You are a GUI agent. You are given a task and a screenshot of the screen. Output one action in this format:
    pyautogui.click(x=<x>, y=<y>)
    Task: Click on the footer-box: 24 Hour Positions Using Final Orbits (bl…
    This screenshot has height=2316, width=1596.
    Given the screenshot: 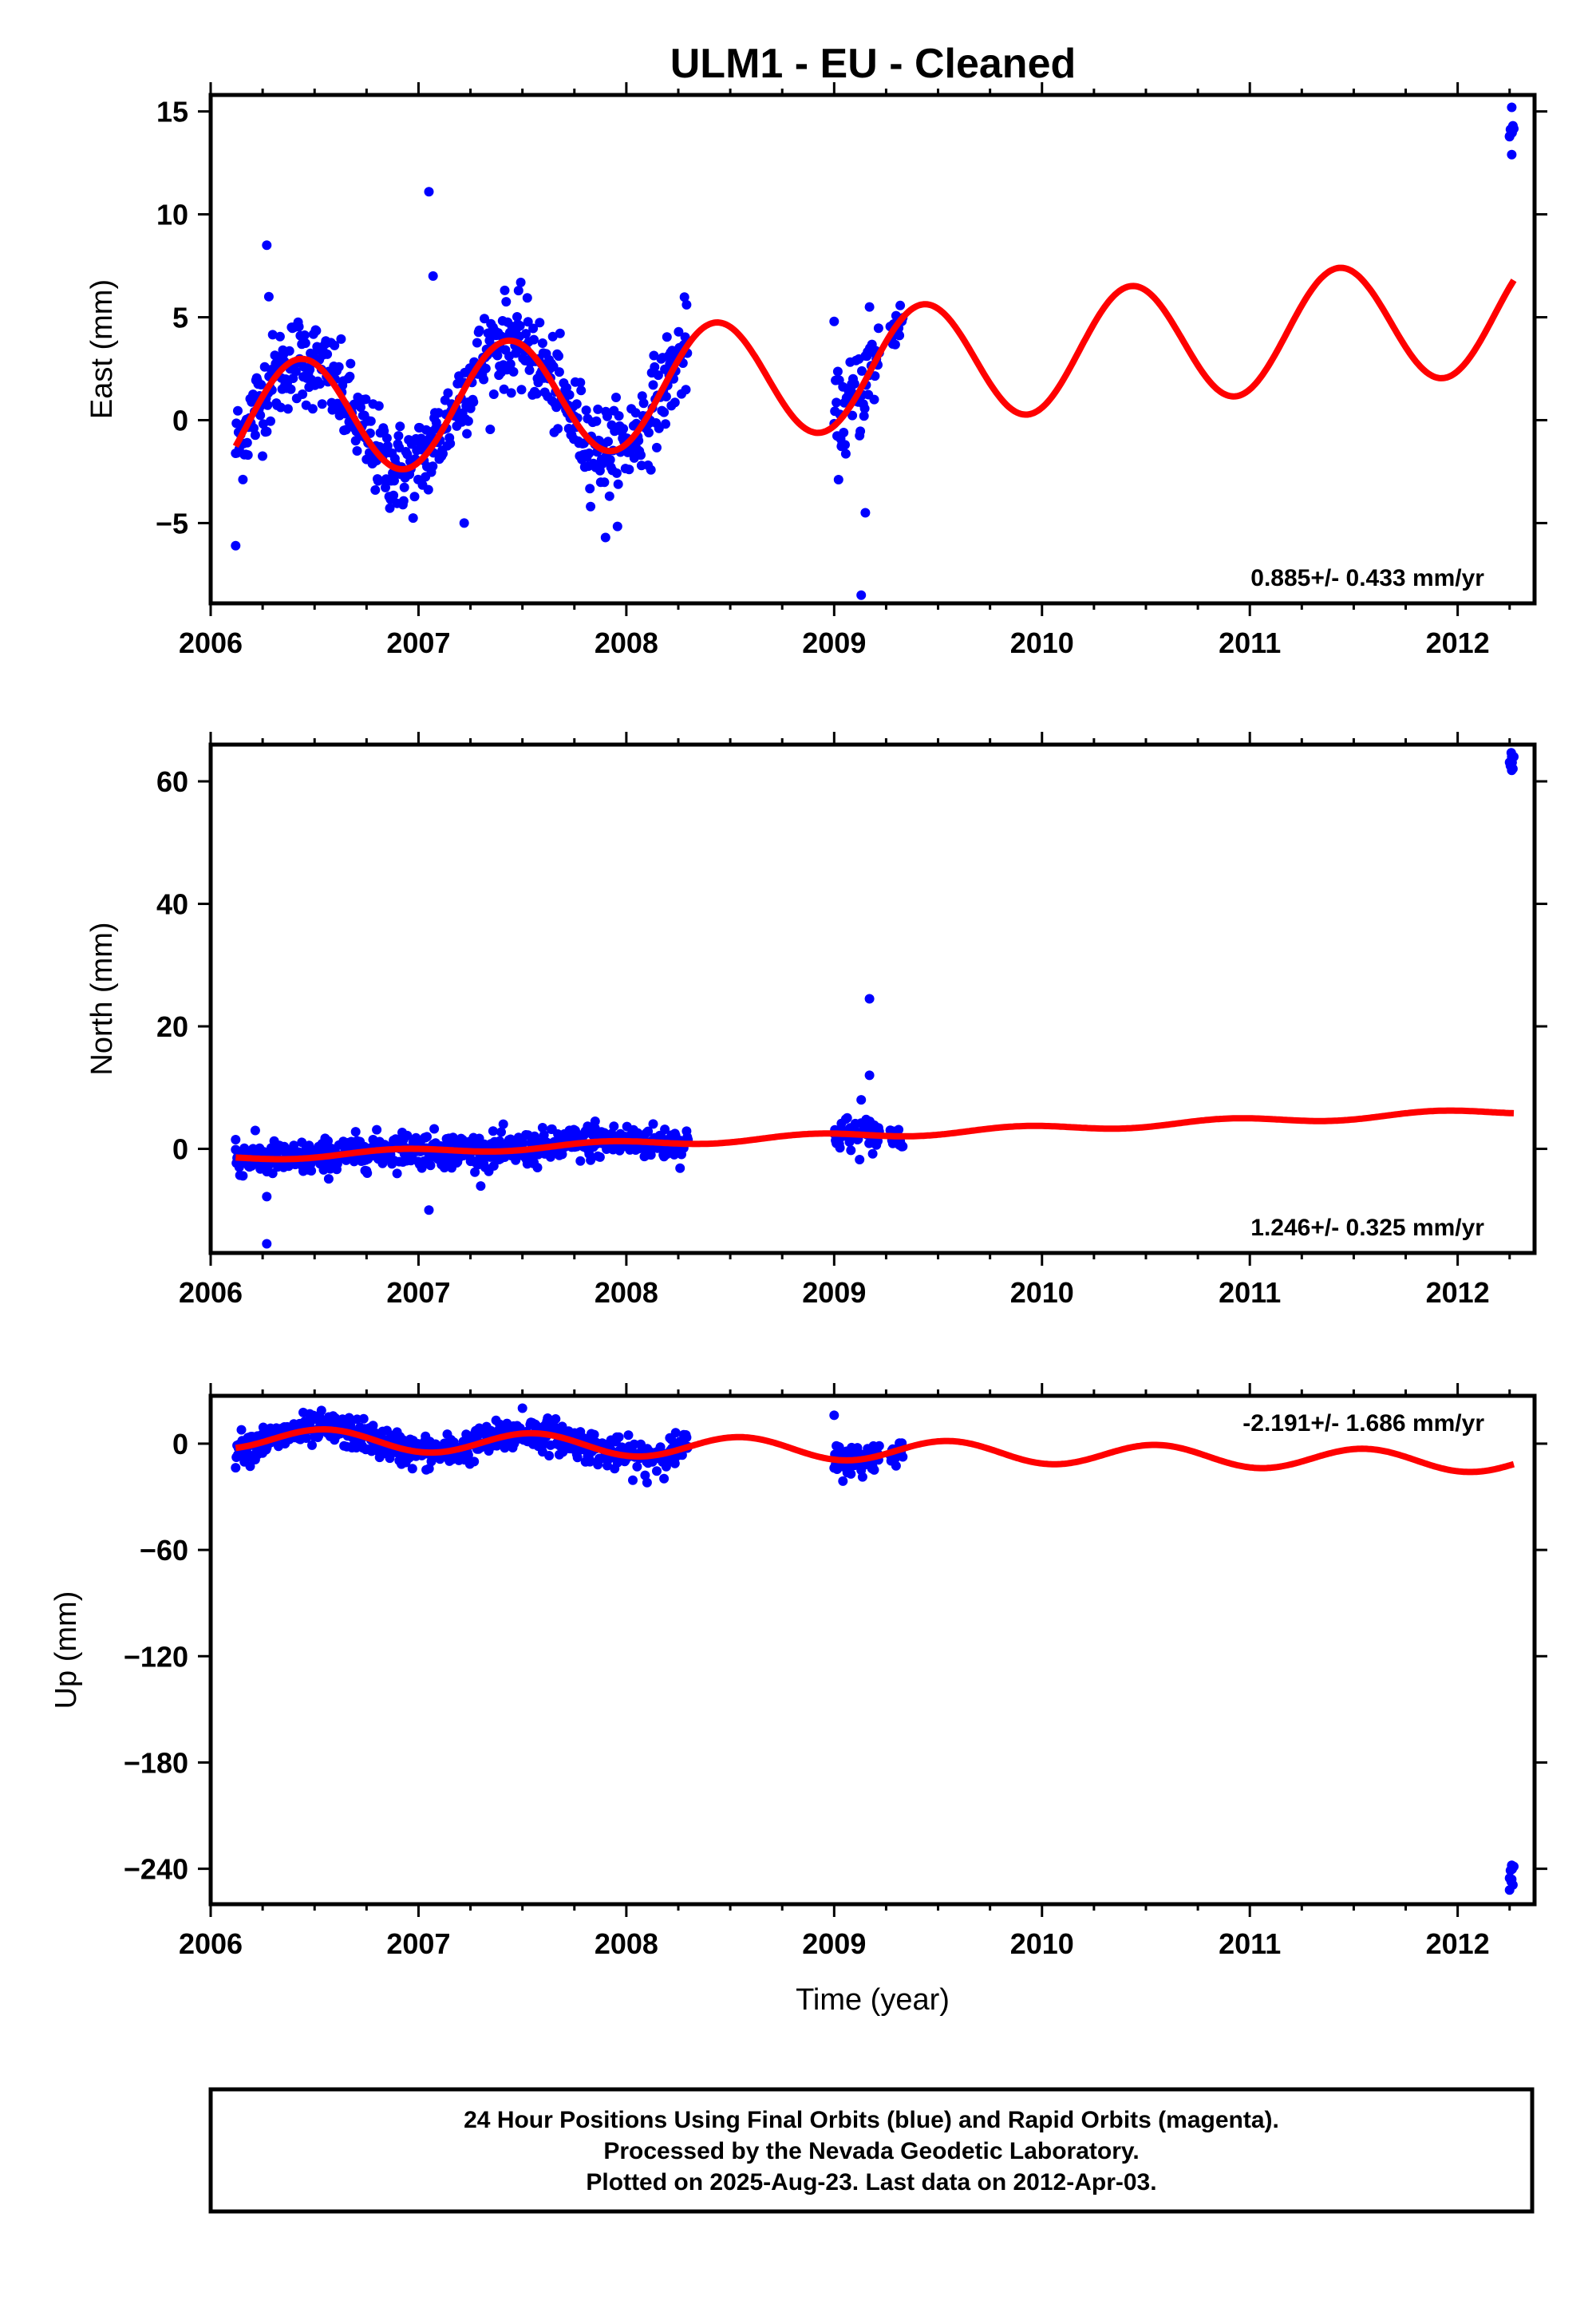 What is the action you would take?
    pyautogui.click(x=871, y=2150)
    